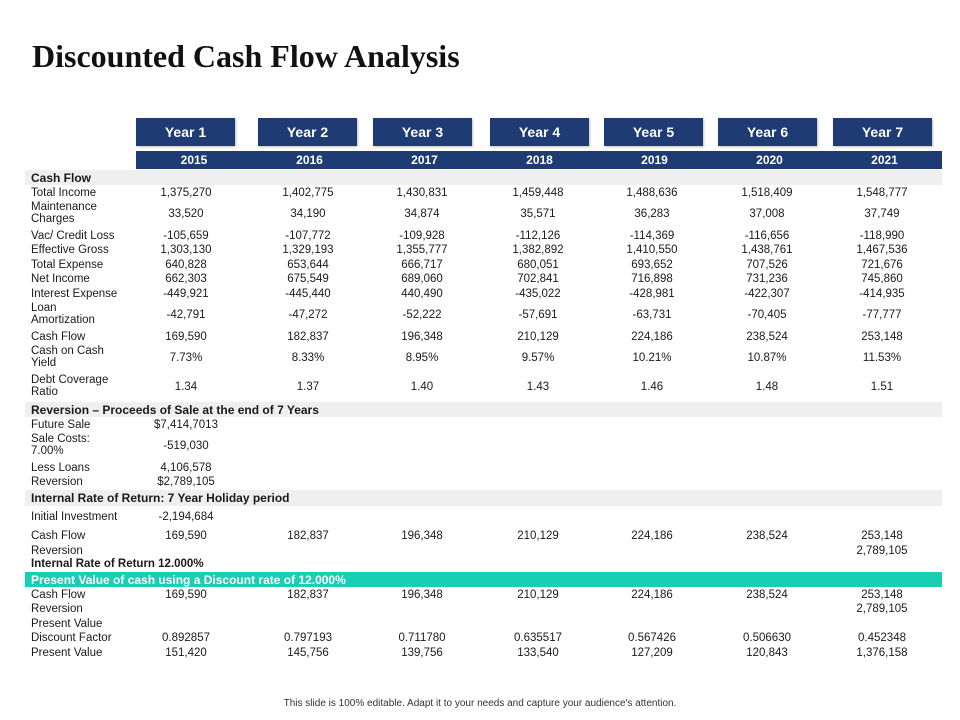 This screenshot has height=720, width=960. What do you see at coordinates (60, 468) in the screenshot?
I see `row-label: Less Loans` at bounding box center [60, 468].